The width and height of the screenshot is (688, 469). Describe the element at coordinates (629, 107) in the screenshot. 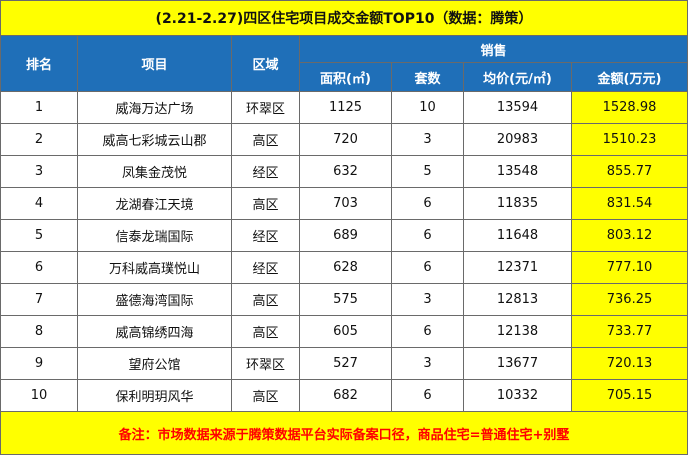

I see `cell-amount: 1528.98` at that location.